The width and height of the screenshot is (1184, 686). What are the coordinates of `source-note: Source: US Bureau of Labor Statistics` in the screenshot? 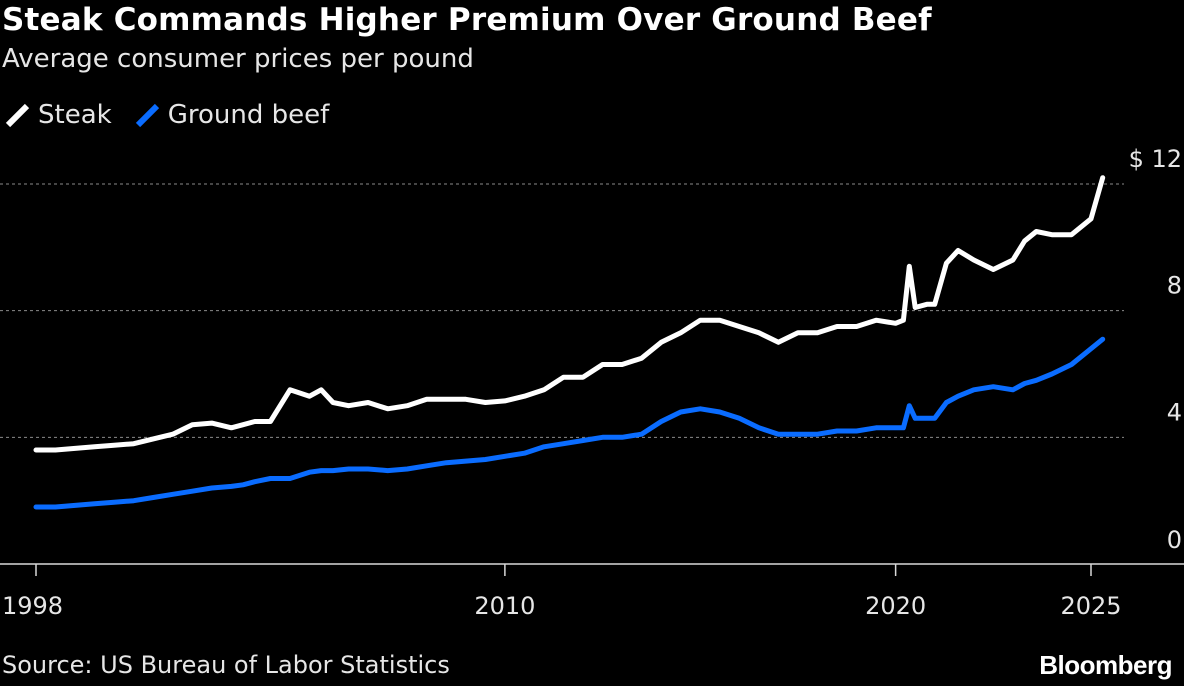 It's located at (226, 665).